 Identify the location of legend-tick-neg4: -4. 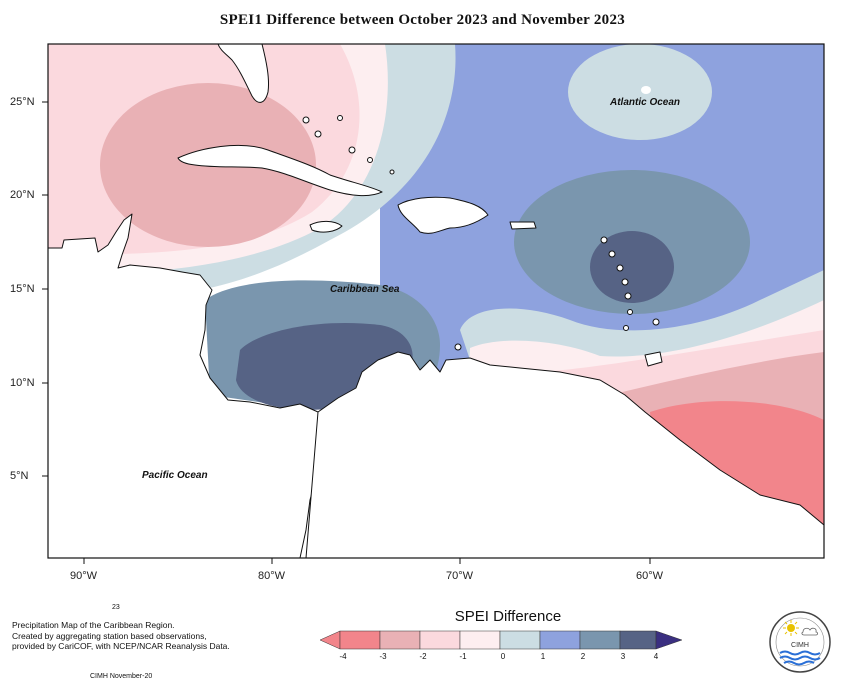
(343, 656).